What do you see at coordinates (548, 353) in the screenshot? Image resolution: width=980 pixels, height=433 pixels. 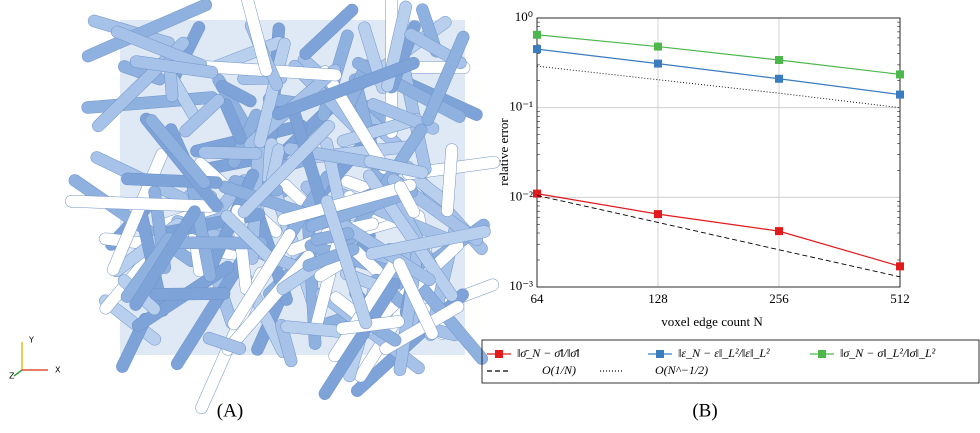 I see `legend-label: ‖σ̄_N − σ̄‖/‖σ̄‖` at bounding box center [548, 353].